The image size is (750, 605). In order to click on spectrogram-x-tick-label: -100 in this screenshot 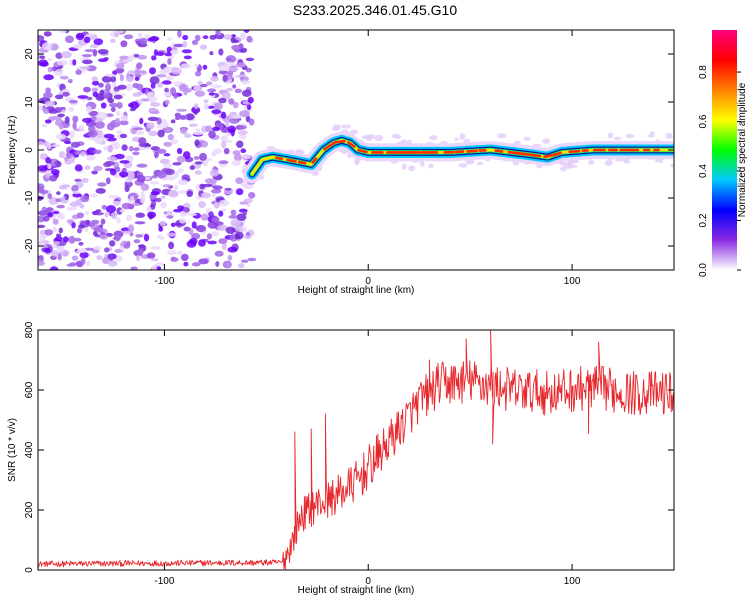, I will do `click(164, 281)`.